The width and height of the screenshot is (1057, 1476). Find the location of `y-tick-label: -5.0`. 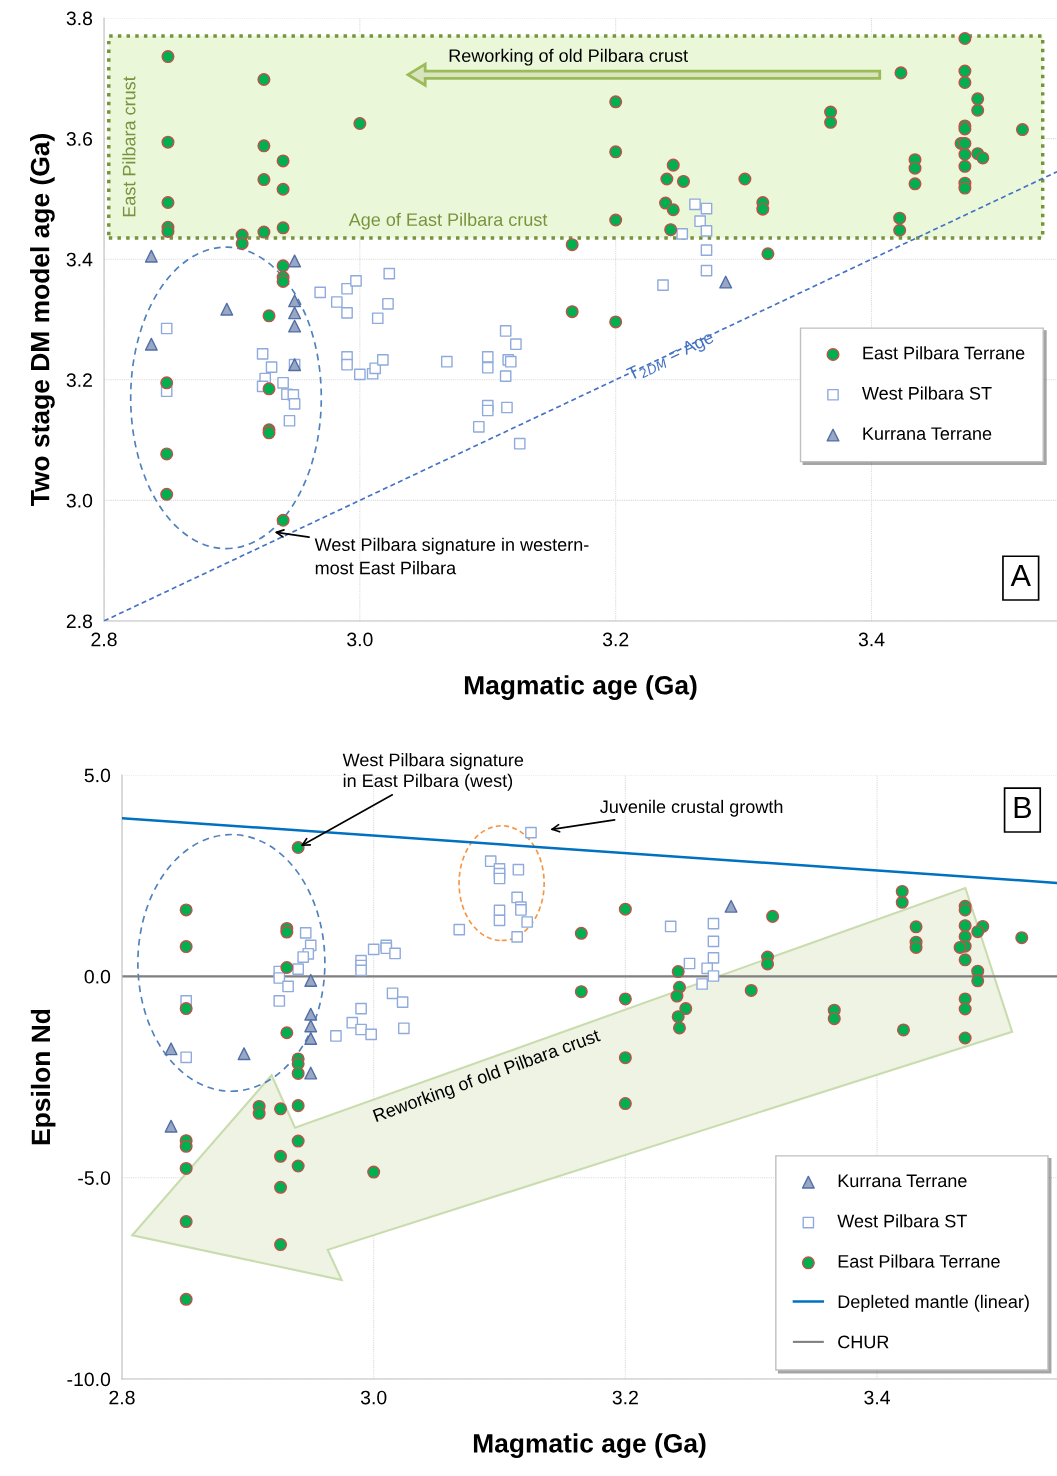

y-tick-label: -5.0 is located at coordinates (94, 1178).